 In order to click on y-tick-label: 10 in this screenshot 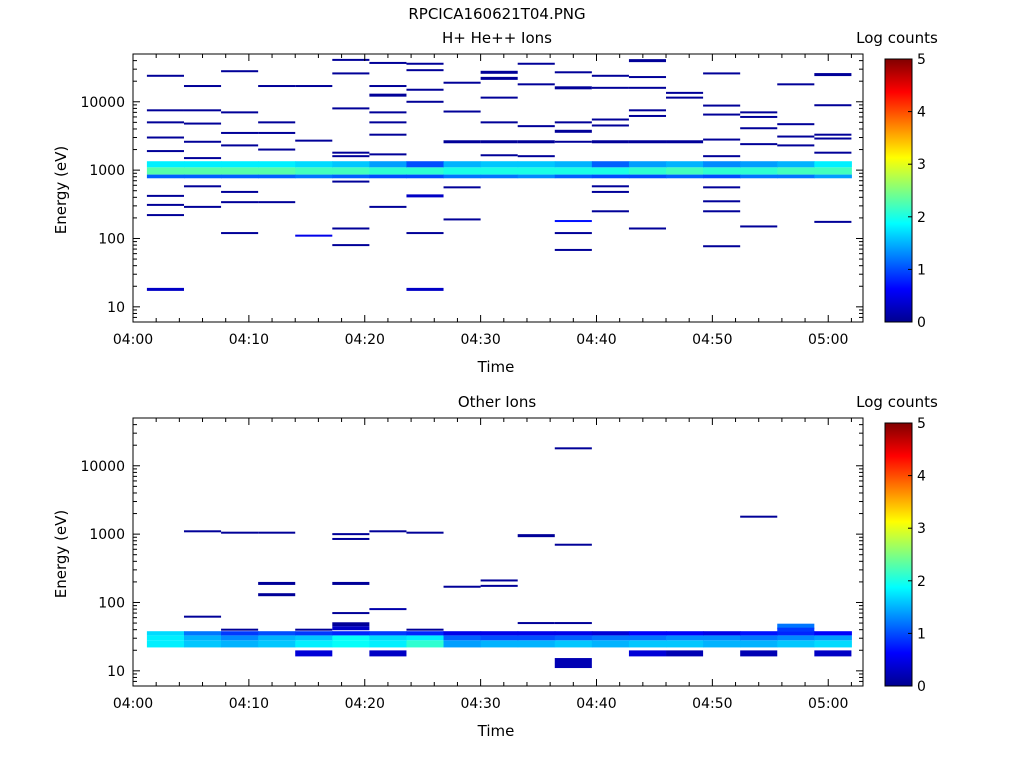, I will do `click(116, 672)`.